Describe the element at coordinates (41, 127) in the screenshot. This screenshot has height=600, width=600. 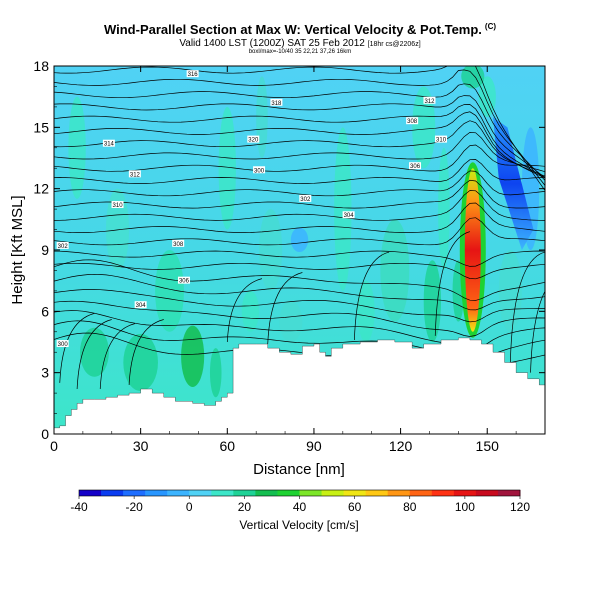
I see `y-tick-label: 15` at that location.